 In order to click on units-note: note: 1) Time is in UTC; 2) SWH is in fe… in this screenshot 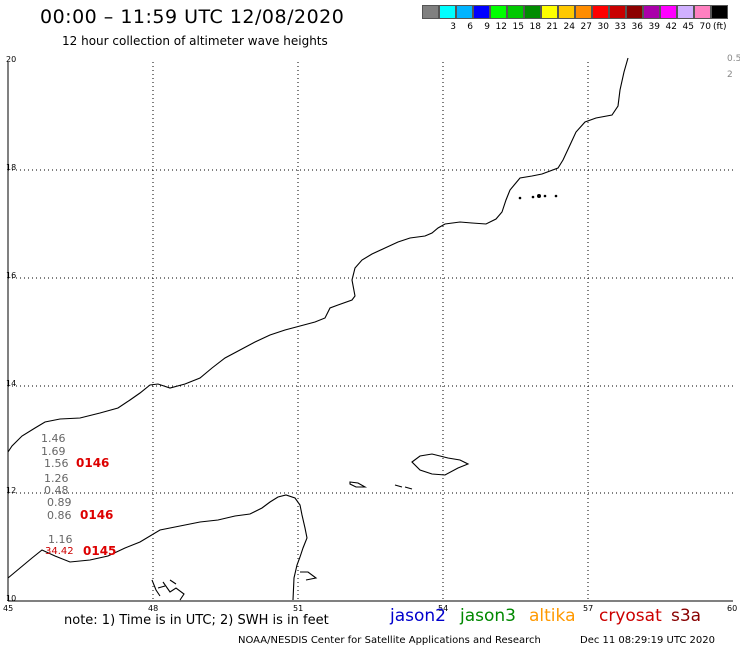, I will do `click(196, 620)`.